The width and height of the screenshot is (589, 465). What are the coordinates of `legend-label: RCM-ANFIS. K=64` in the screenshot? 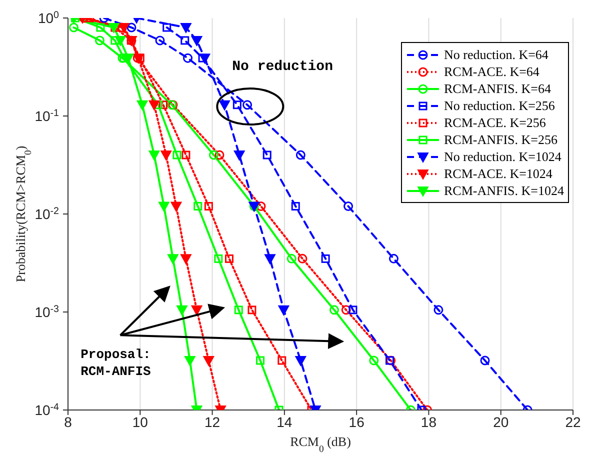 It's located at (497, 88).